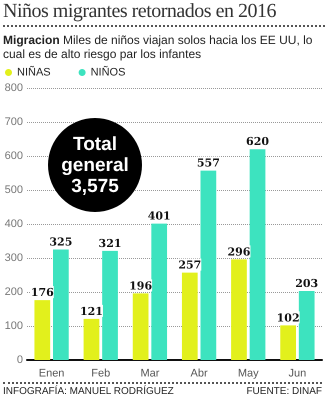 The image size is (326, 400). Describe the element at coordinates (297, 374) in the screenshot. I see `x-tick-label: Jun` at that location.